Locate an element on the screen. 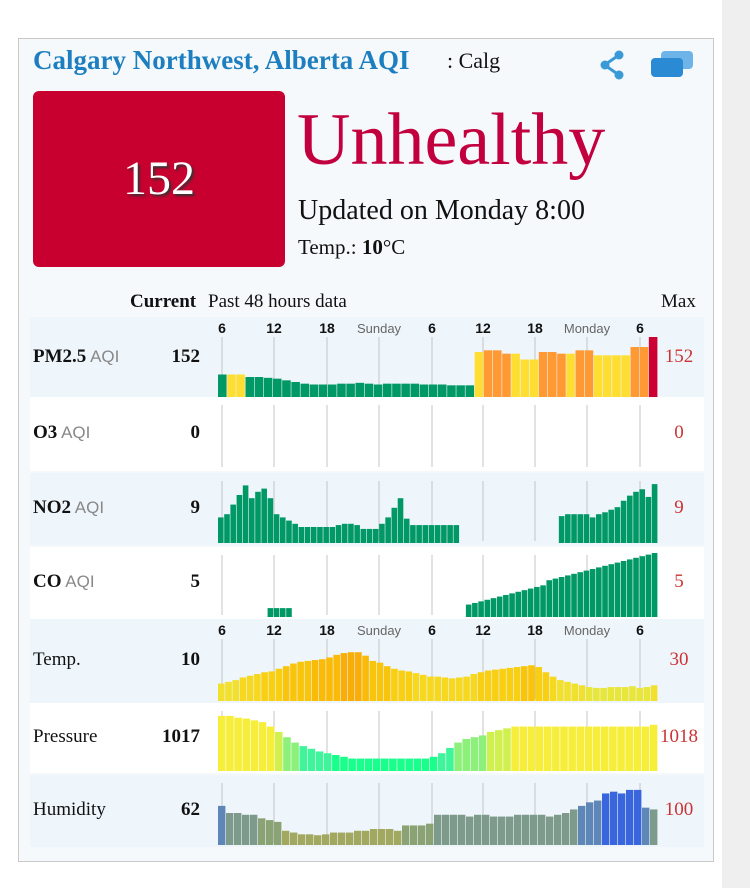 This screenshot has height=888, width=750. pollutant-row-temp: Temp. 10 30 6 12 18 Sunday 6 12 18 Monday 6 is located at coordinates (367, 661).